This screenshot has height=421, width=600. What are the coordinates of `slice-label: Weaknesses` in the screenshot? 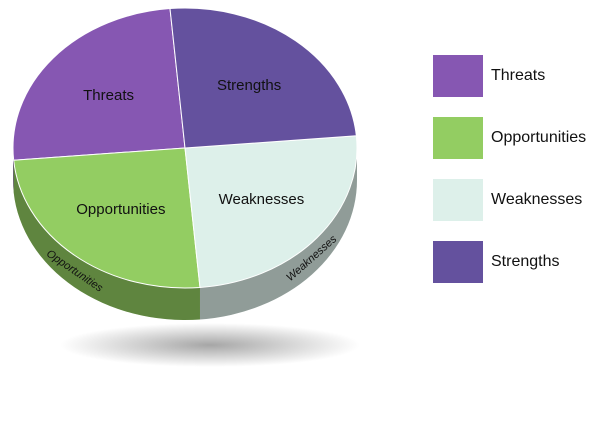 It's located at (262, 199).